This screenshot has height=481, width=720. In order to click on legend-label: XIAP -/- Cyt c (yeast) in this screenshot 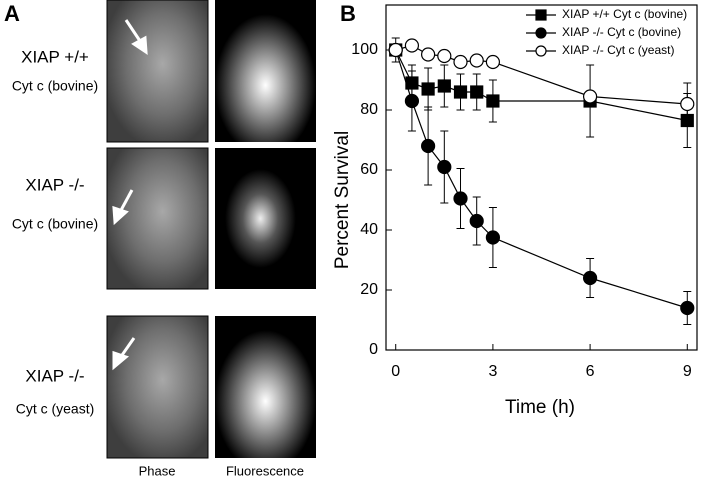, I will do `click(618, 50)`.